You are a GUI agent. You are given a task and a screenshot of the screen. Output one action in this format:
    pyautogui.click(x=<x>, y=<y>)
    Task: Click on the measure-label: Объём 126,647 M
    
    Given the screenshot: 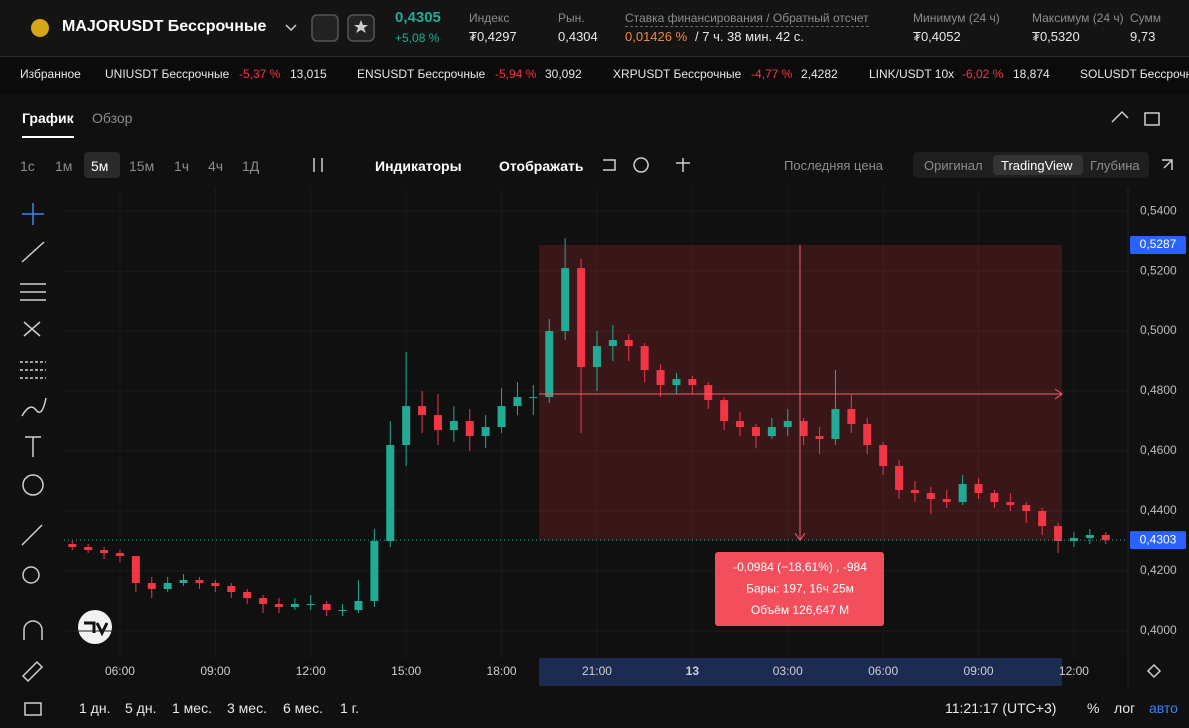 What is the action you would take?
    pyautogui.click(x=800, y=610)
    